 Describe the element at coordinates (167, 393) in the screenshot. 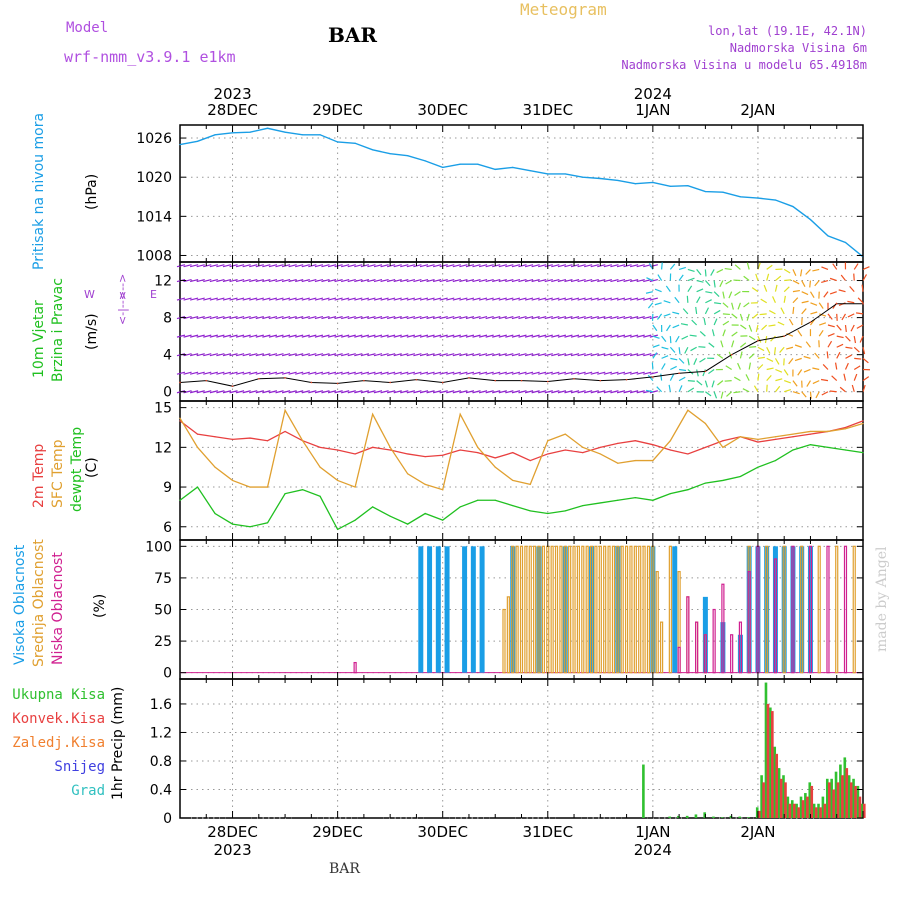

I see `y-tick-label: 0` at that location.